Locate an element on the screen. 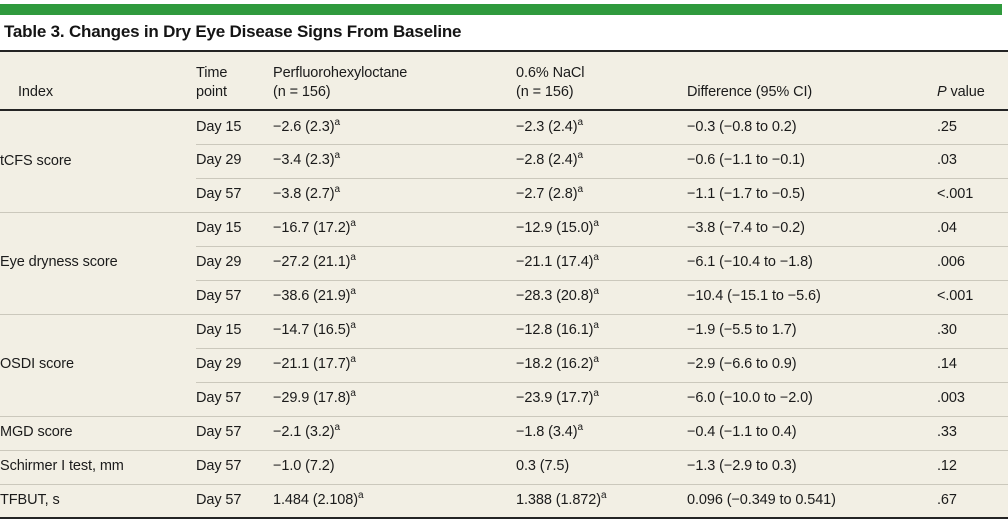 This screenshot has height=528, width=1008. p-value-cell: .12 is located at coordinates (972, 466).